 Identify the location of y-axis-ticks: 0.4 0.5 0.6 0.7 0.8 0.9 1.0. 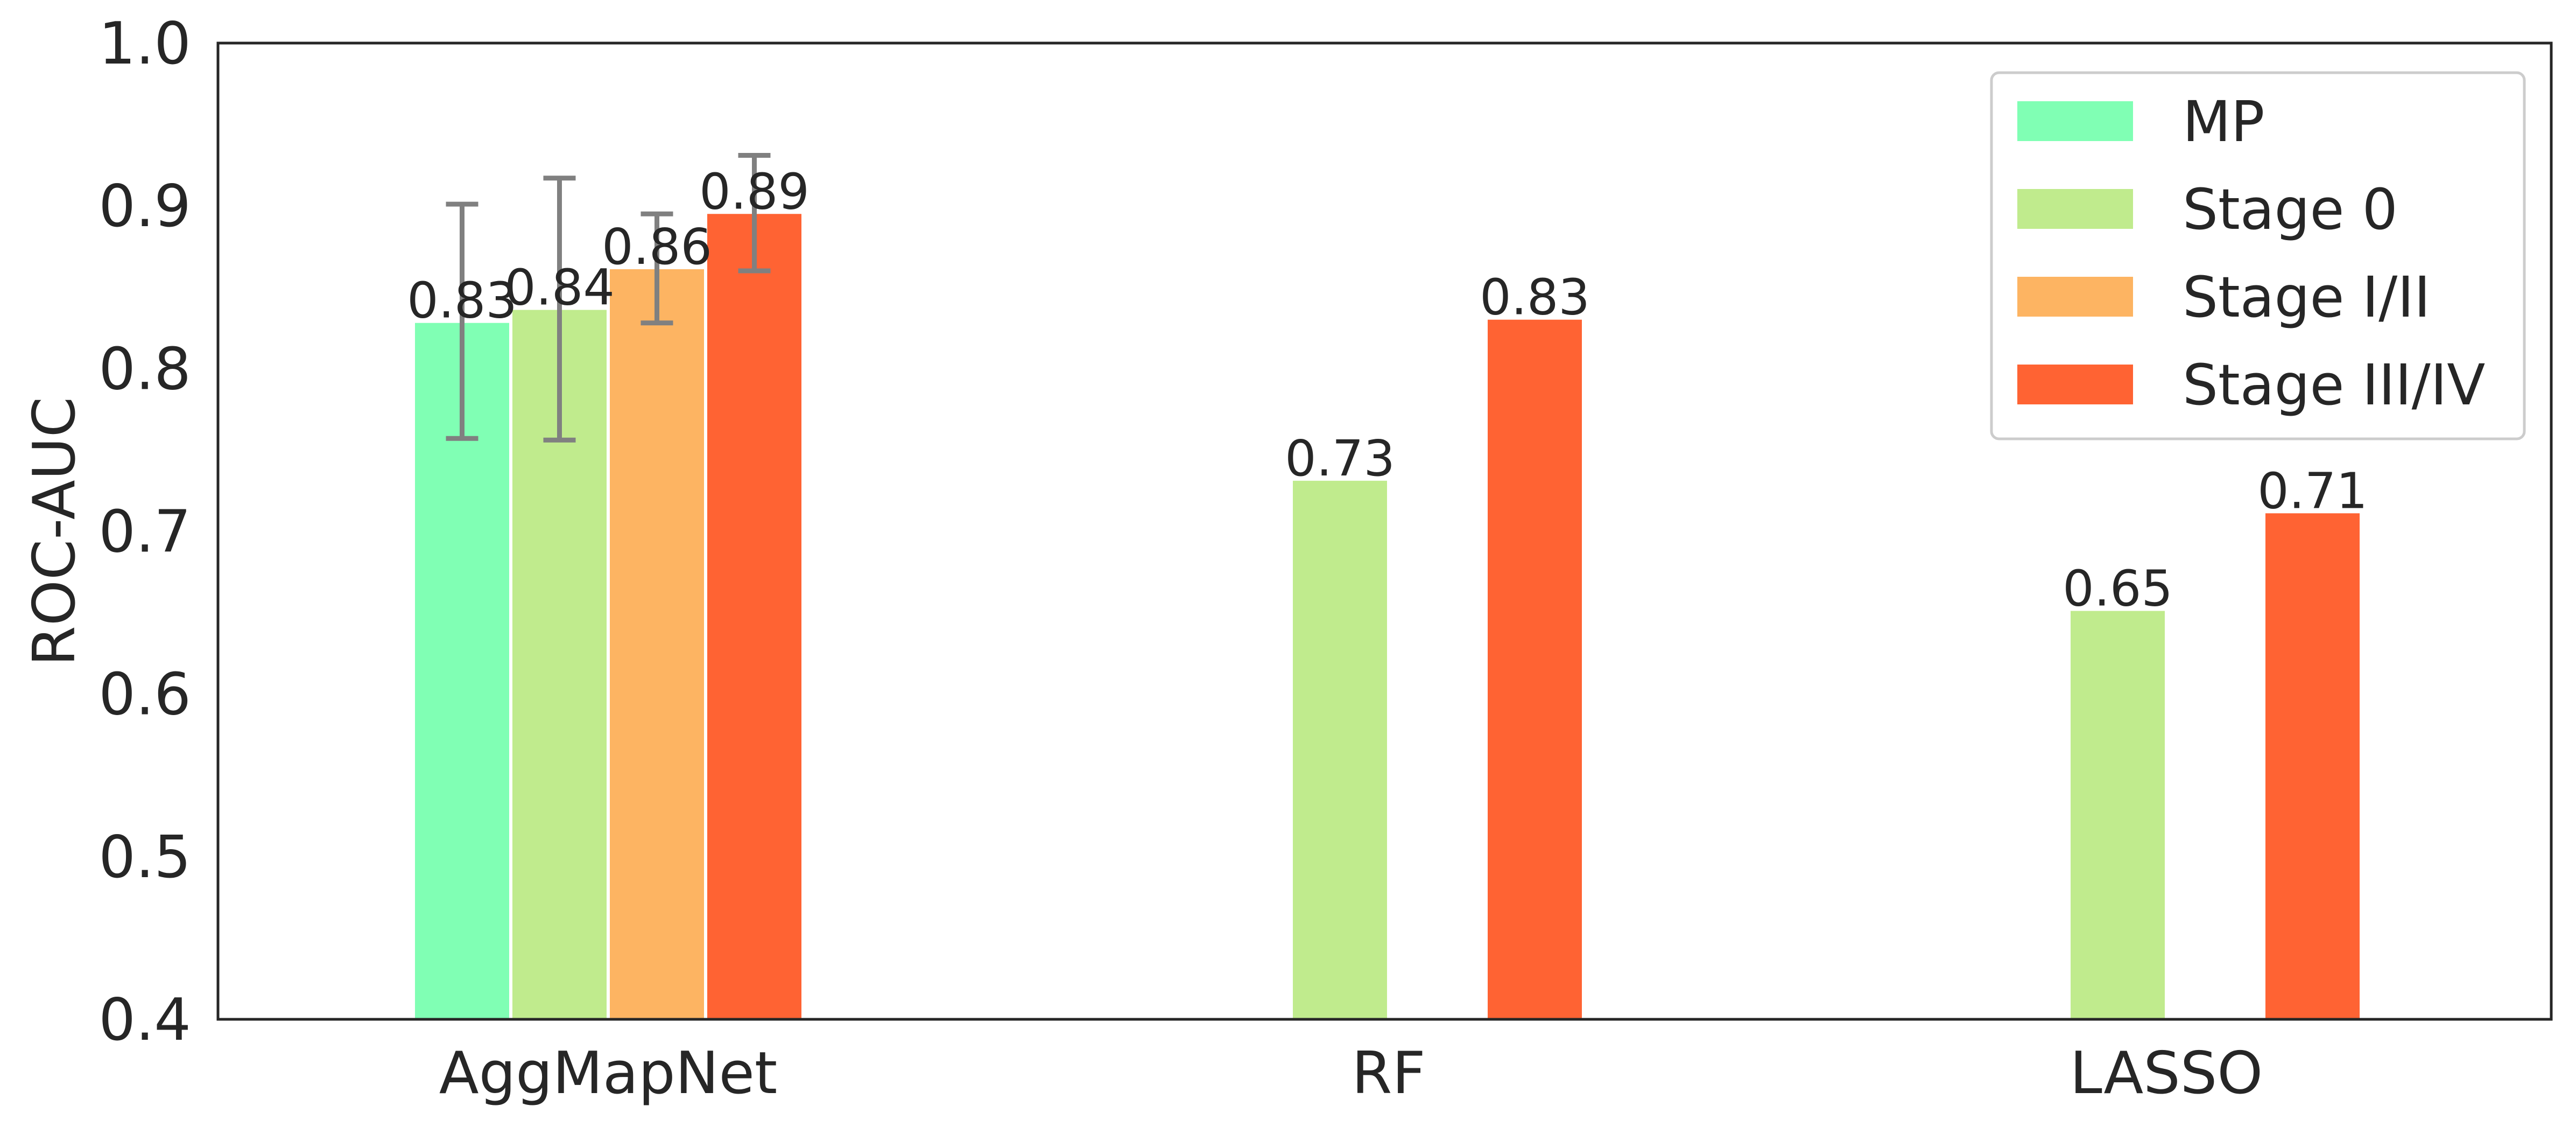
(144, 532).